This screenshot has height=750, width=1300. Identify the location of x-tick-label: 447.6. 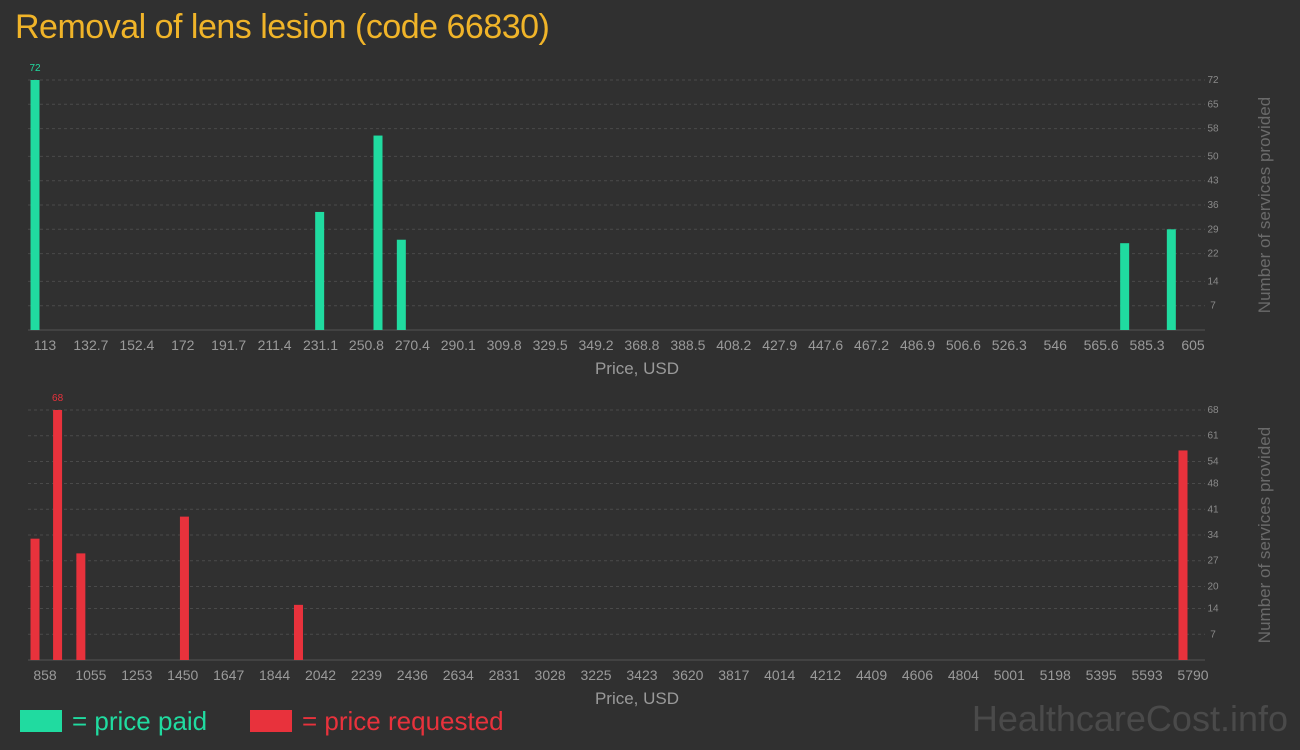
(825, 345).